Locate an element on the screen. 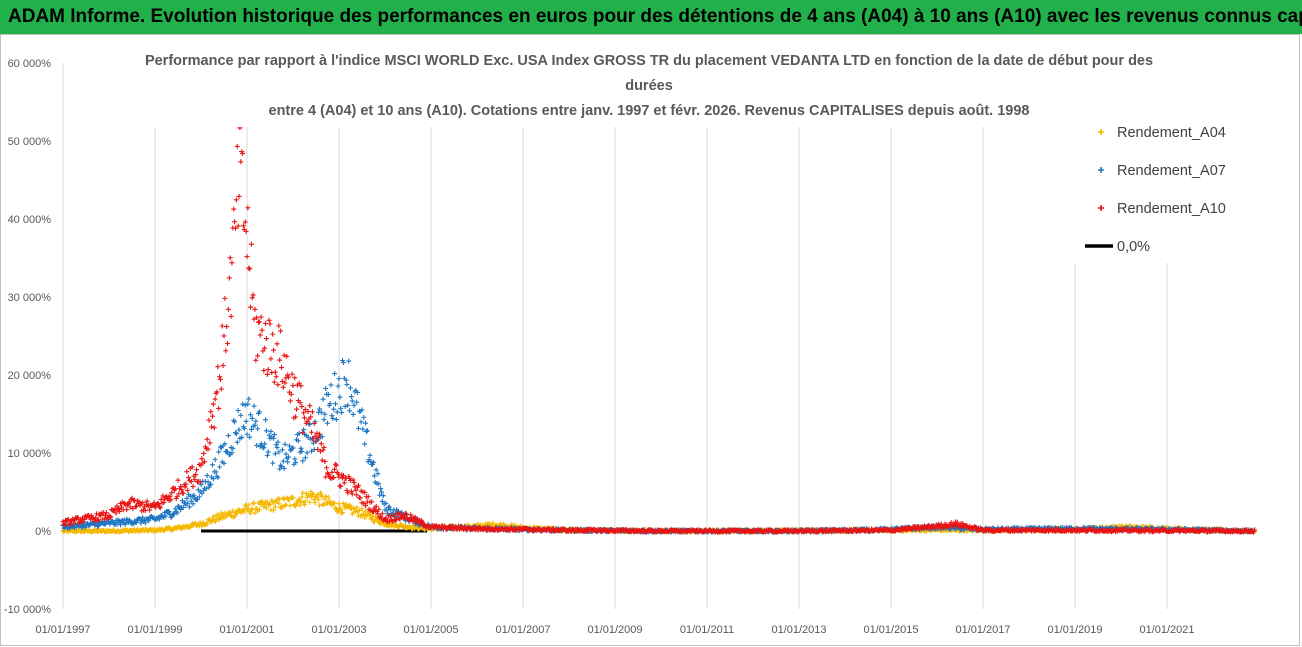 Image resolution: width=1302 pixels, height=647 pixels. x-tick-label: 01/01/2015 is located at coordinates (890, 630).